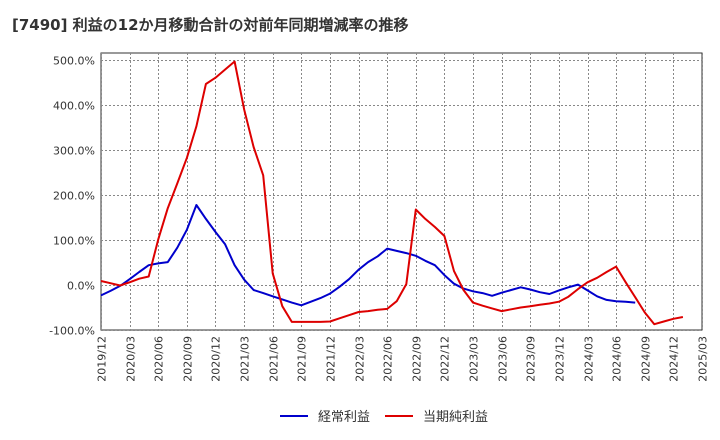  Describe the element at coordinates (74, 196) in the screenshot. I see `y-tick-label: 200.0%` at that location.